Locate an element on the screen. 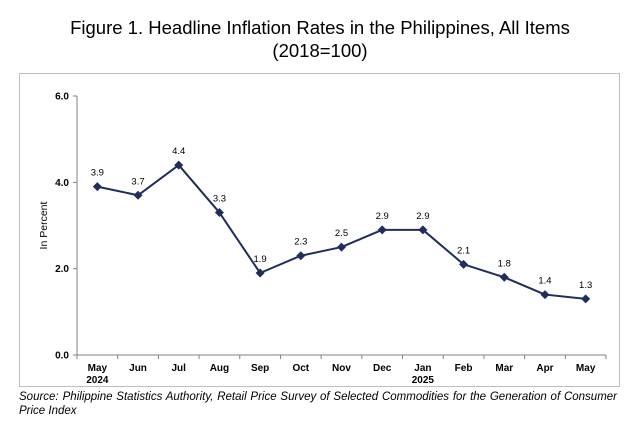 This screenshot has width=640, height=437. y-tick-label: 4.0 is located at coordinates (62, 183).